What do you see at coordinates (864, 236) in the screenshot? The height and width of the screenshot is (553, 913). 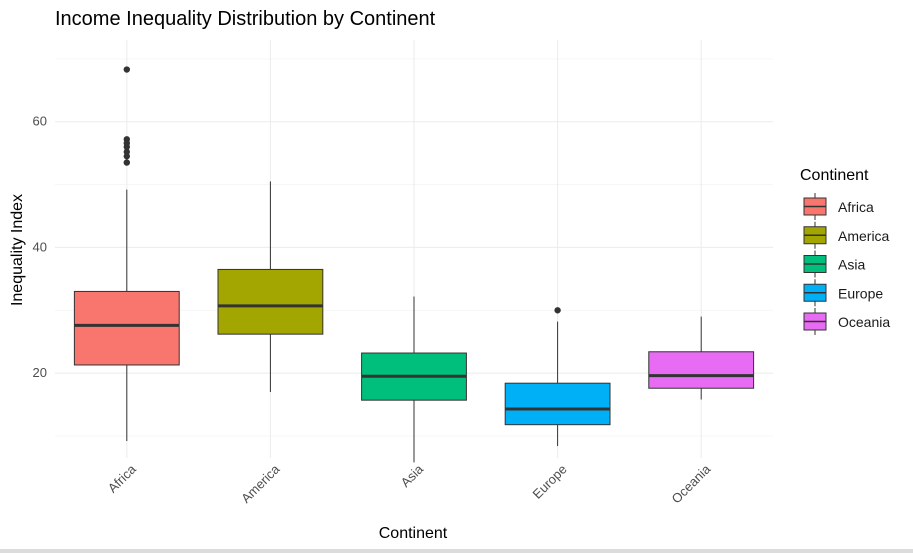 I see `legend-label: America` at bounding box center [864, 236].